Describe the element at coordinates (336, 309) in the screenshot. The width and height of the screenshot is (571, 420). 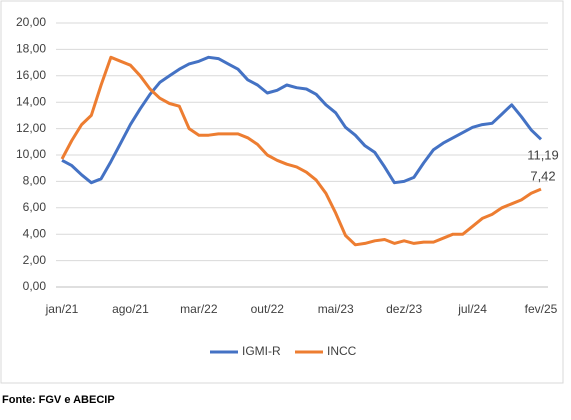
I see `x-tick-label: mai/23` at that location.